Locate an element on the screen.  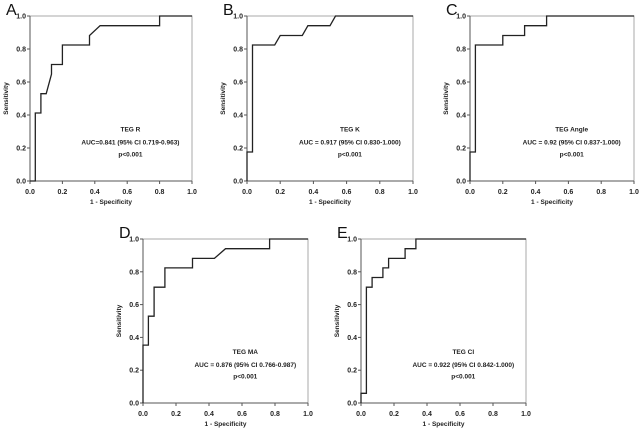
panel-label: A is located at coordinates (11, 10).